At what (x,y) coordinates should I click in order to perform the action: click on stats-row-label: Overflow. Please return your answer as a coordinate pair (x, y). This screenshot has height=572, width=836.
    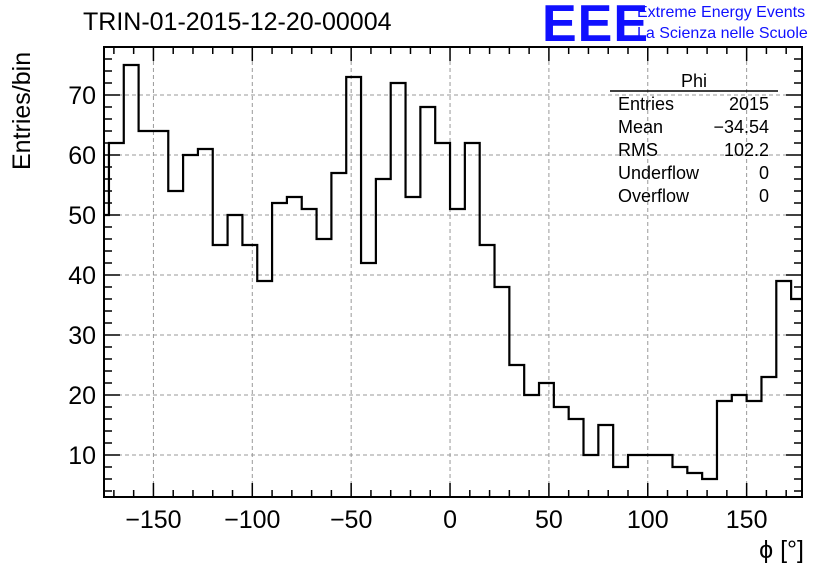
    Looking at the image, I should click on (654, 196).